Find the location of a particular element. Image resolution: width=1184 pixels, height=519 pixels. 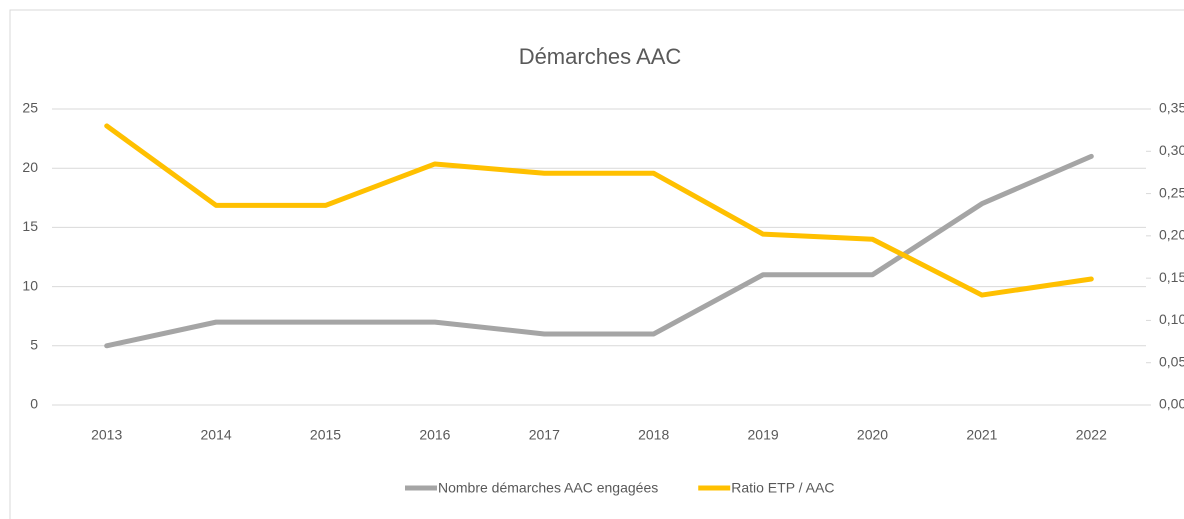

x-tick-label: 2022 is located at coordinates (1091, 435).